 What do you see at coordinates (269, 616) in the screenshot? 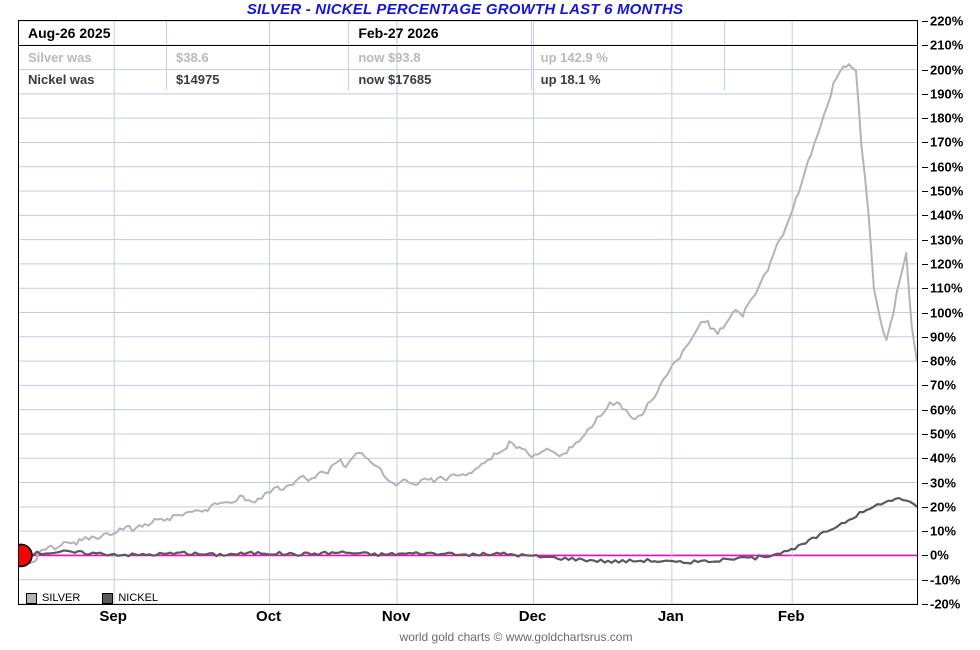
I see `x-axis-label: Oct` at bounding box center [269, 616].